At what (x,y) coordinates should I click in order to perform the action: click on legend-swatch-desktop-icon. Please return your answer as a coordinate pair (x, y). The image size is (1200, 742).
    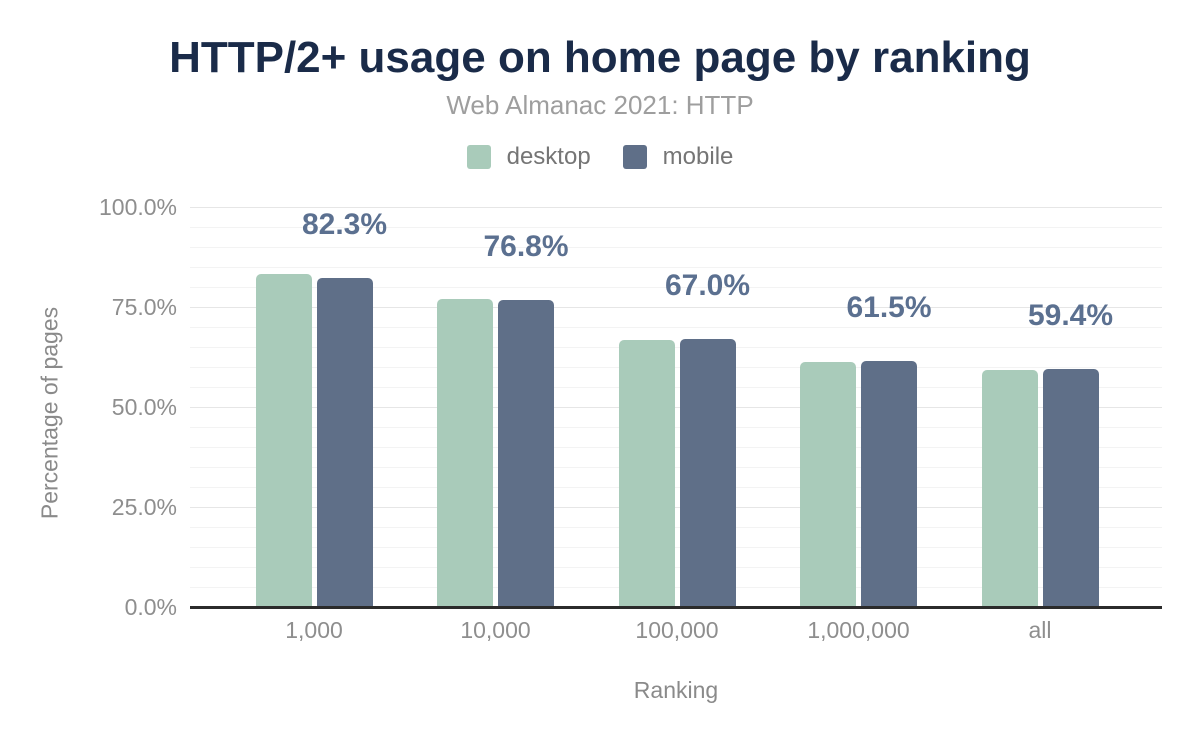
    Looking at the image, I should click on (478, 157).